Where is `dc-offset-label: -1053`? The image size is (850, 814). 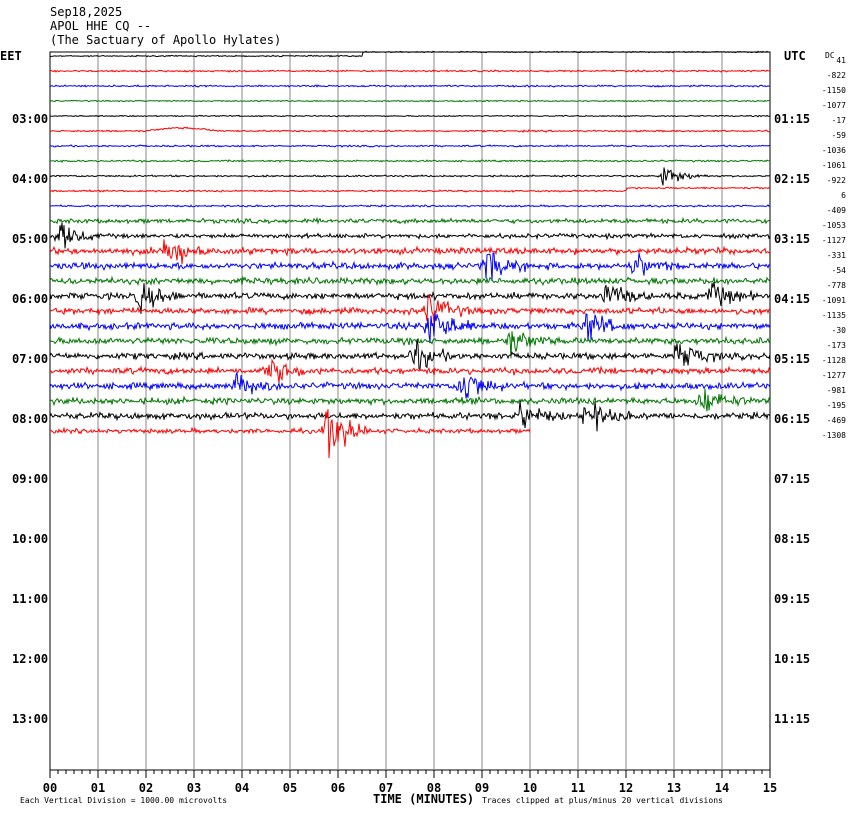
dc-offset-label: -1053 is located at coordinates (834, 225).